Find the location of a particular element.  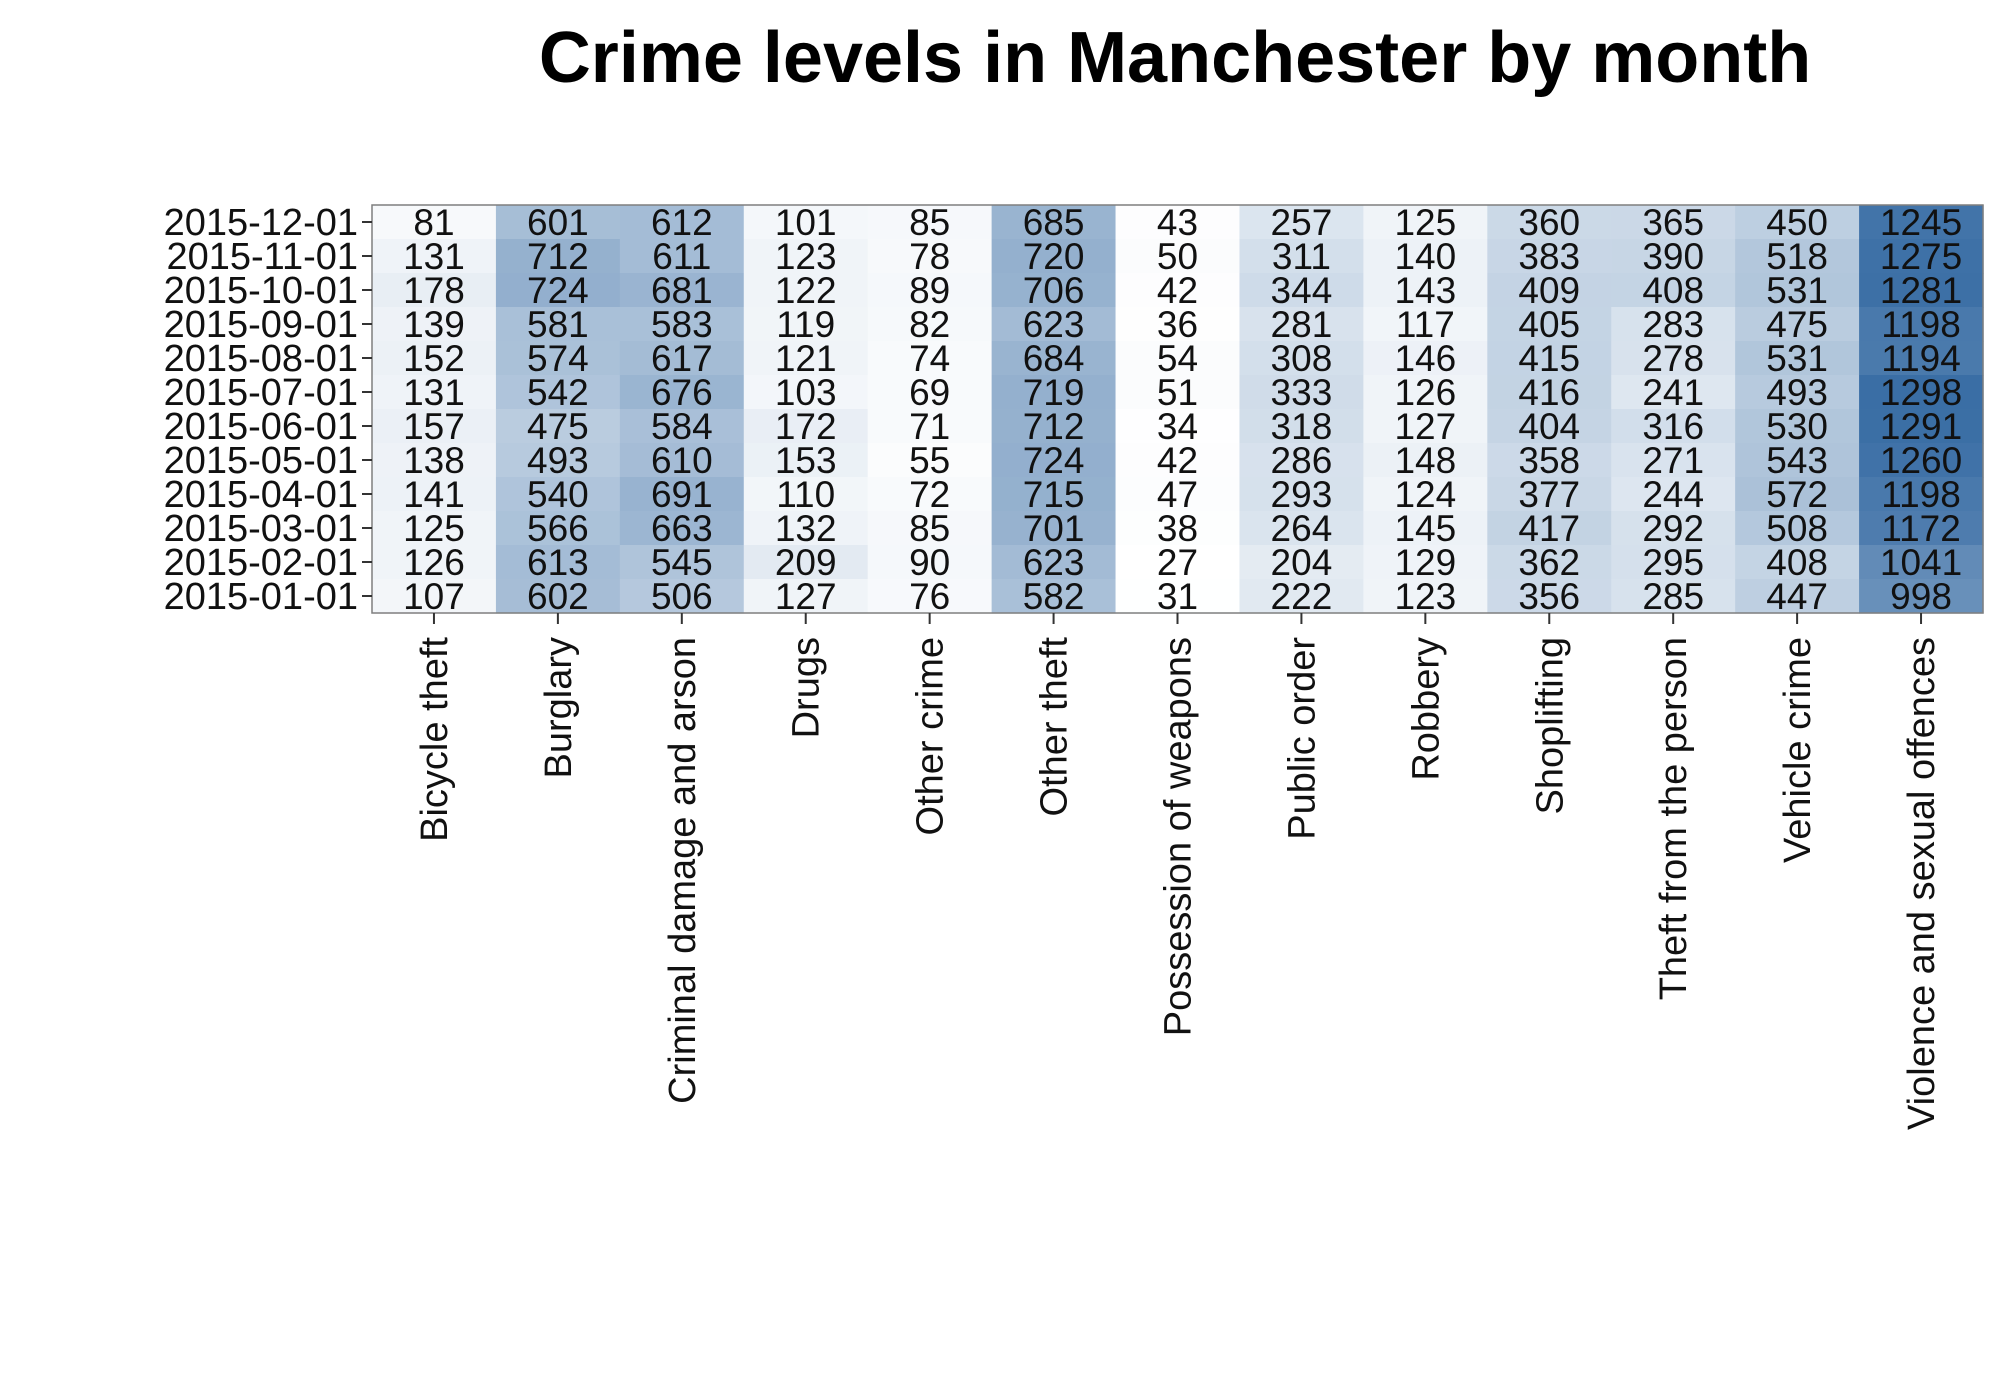

cell-value-label: 172 is located at coordinates (806, 426).